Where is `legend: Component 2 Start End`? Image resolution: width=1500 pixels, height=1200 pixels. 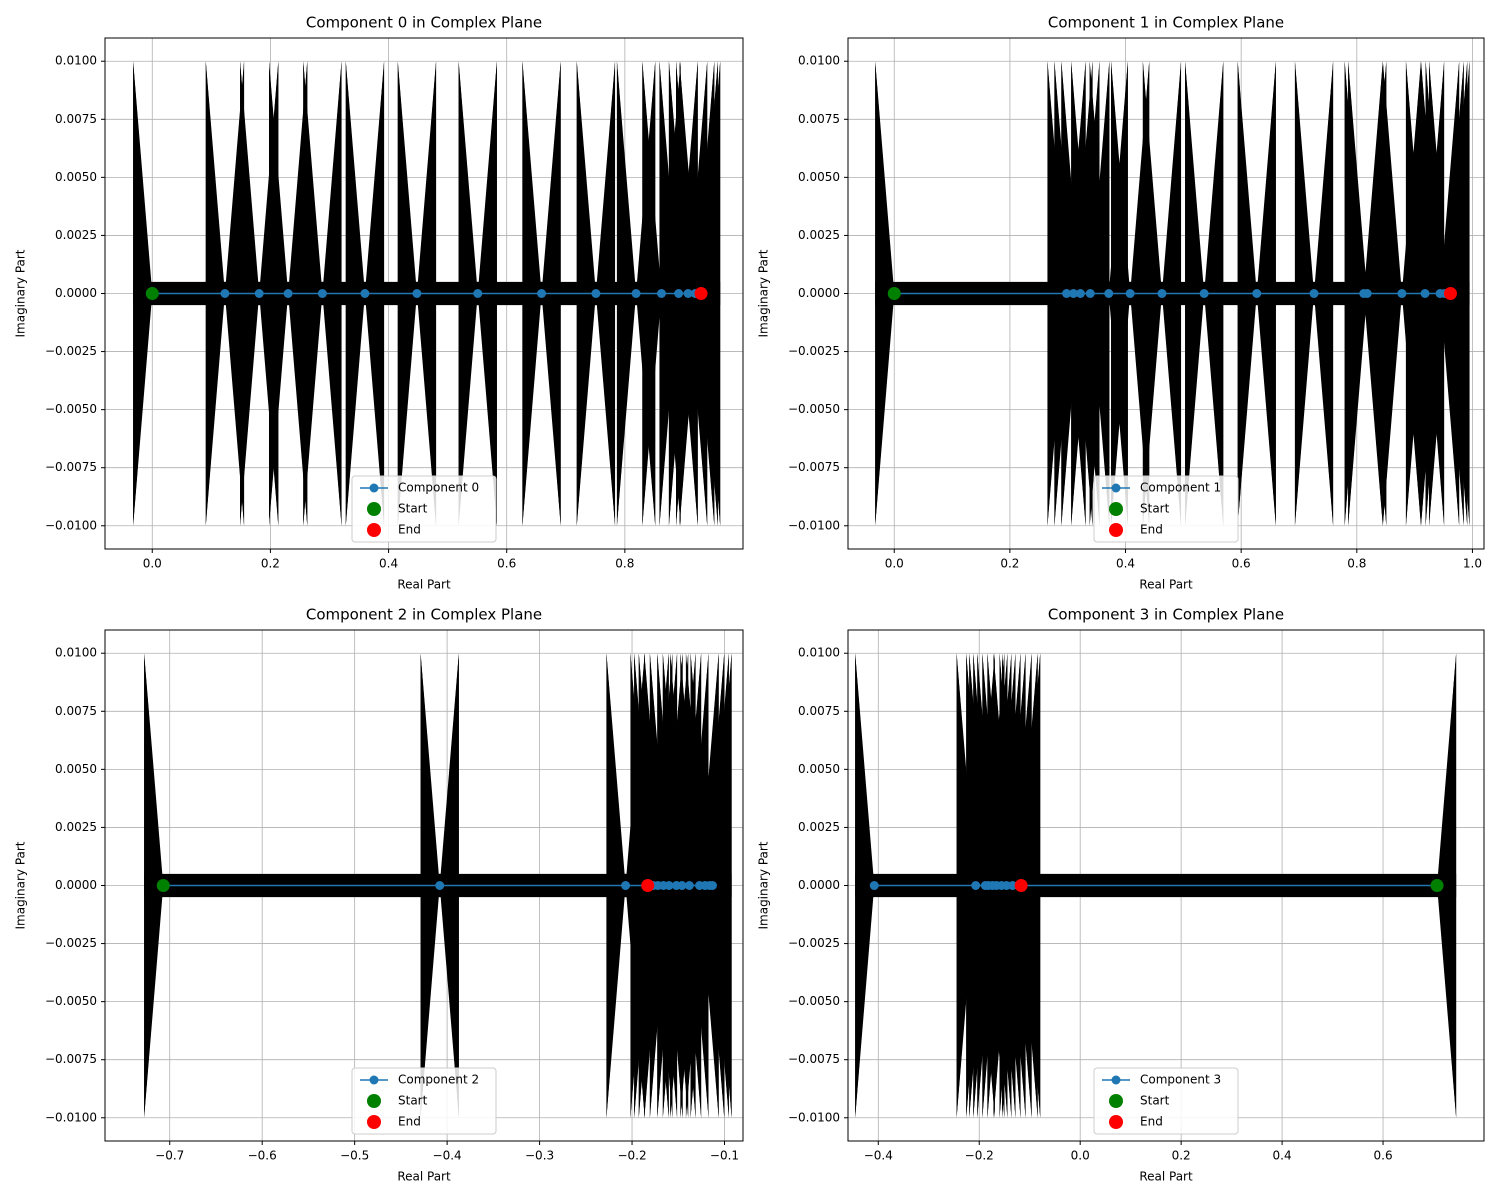 legend: Component 2 Start End is located at coordinates (424, 1101).